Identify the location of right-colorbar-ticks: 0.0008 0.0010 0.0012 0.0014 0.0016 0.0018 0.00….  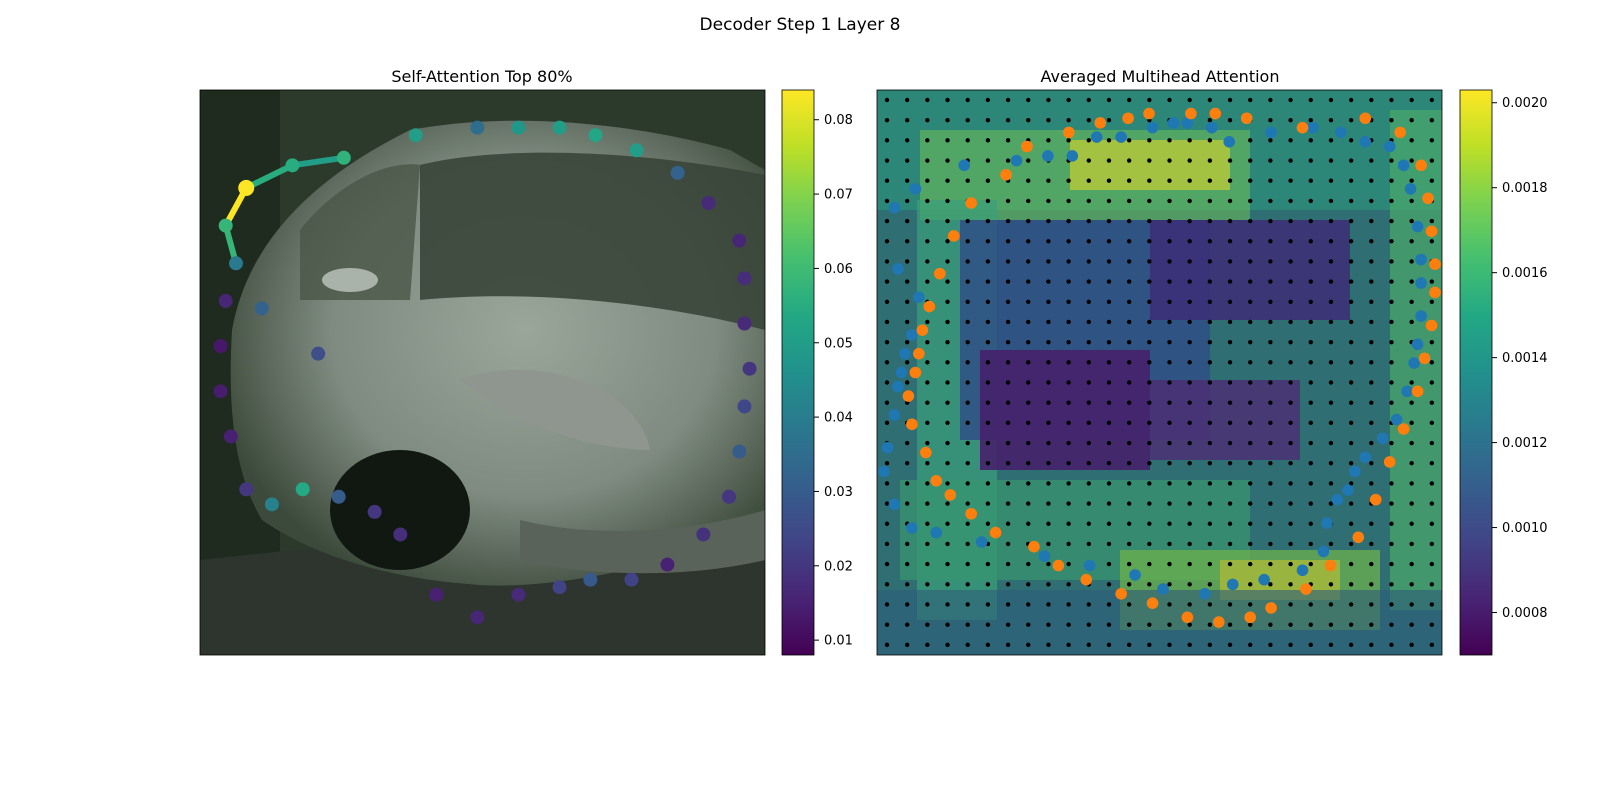
(1520, 358).